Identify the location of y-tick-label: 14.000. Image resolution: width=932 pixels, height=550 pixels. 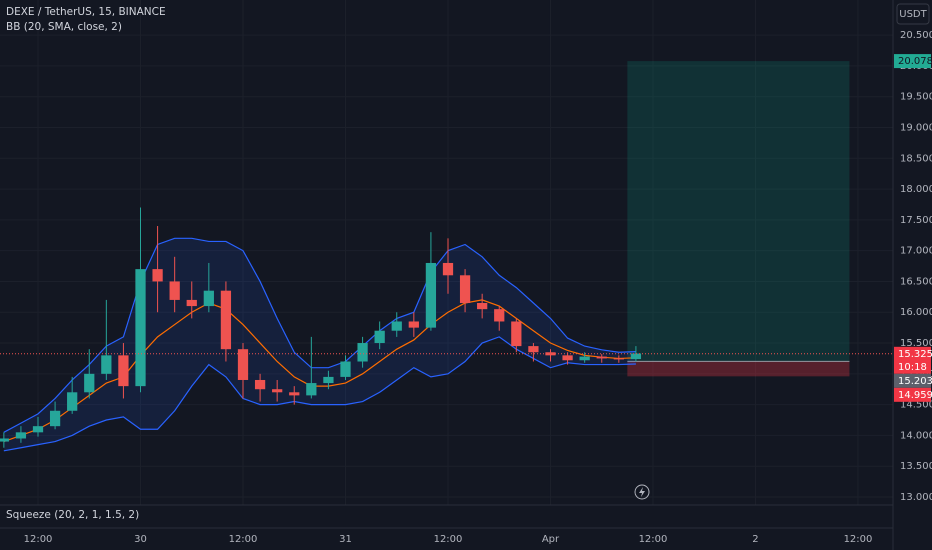
(916, 435).